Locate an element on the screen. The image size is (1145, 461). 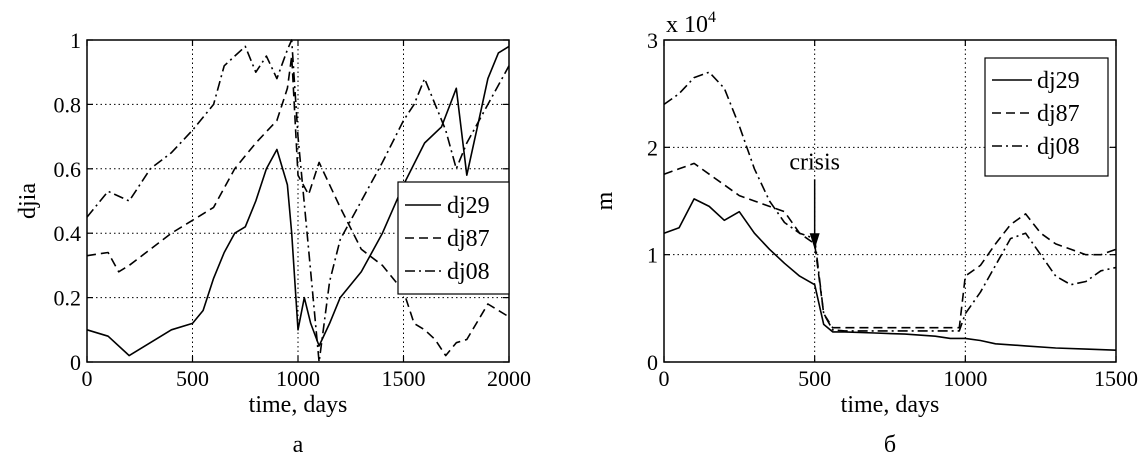
y-tick-label: 0.6 is located at coordinates (68, 169).